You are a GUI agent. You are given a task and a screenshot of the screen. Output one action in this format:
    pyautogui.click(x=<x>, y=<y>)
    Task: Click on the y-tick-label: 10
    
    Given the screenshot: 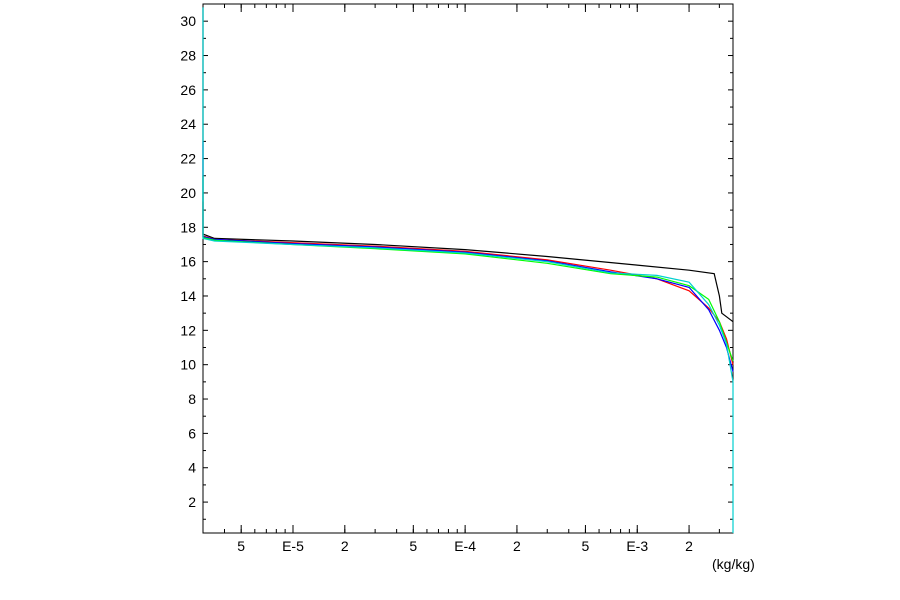 What is the action you would take?
    pyautogui.click(x=188, y=365)
    